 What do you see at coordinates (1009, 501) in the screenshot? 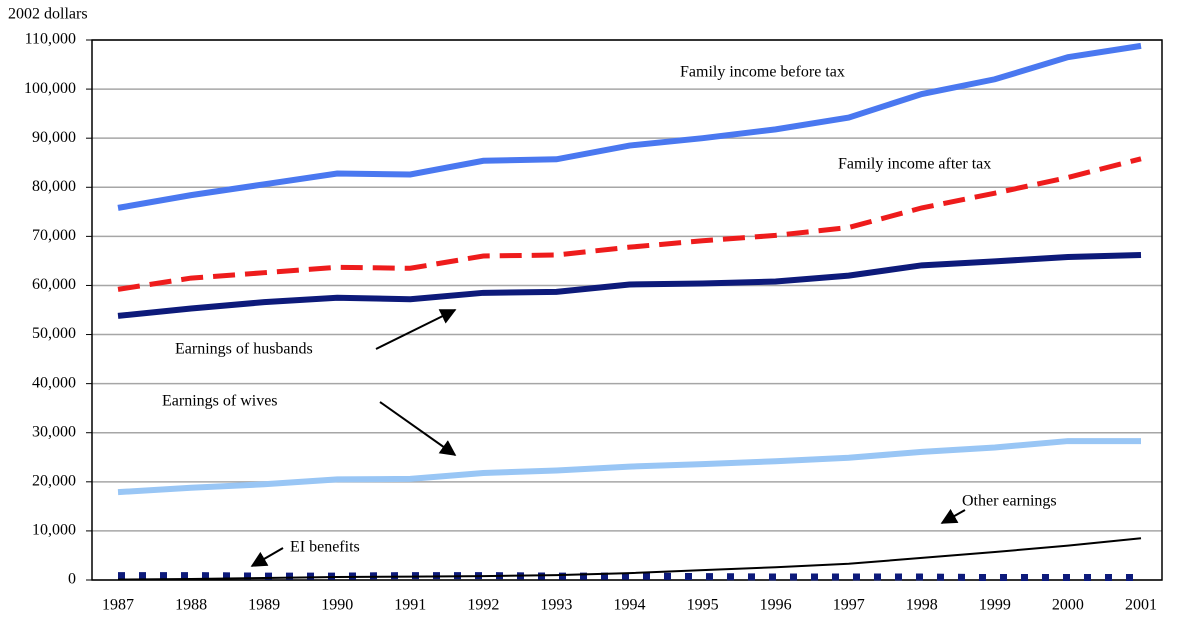
I see `annotation: Other earnings` at bounding box center [1009, 501].